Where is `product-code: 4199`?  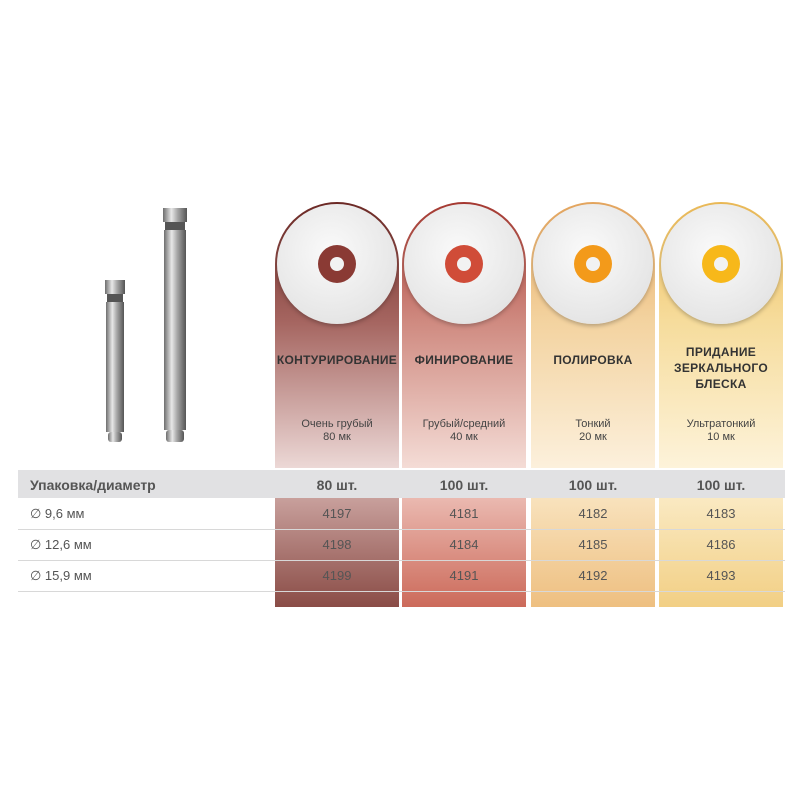 product-code: 4199 is located at coordinates (337, 575).